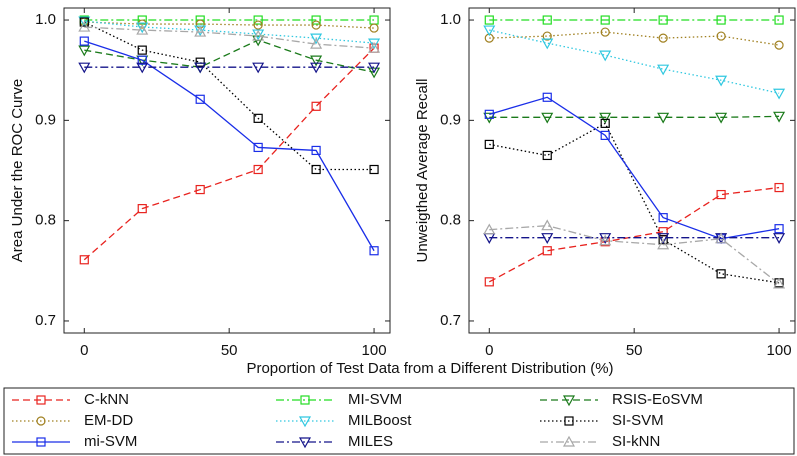  I want to click on legend-label: C-kNN, so click(106, 399).